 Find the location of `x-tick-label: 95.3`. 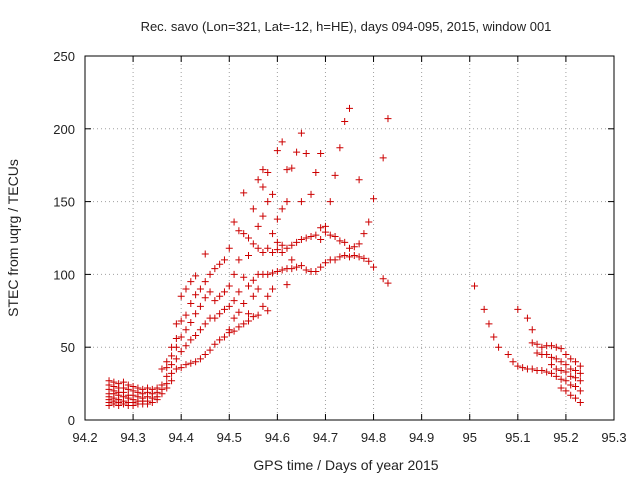

x-tick-label: 95.3 is located at coordinates (613, 437).